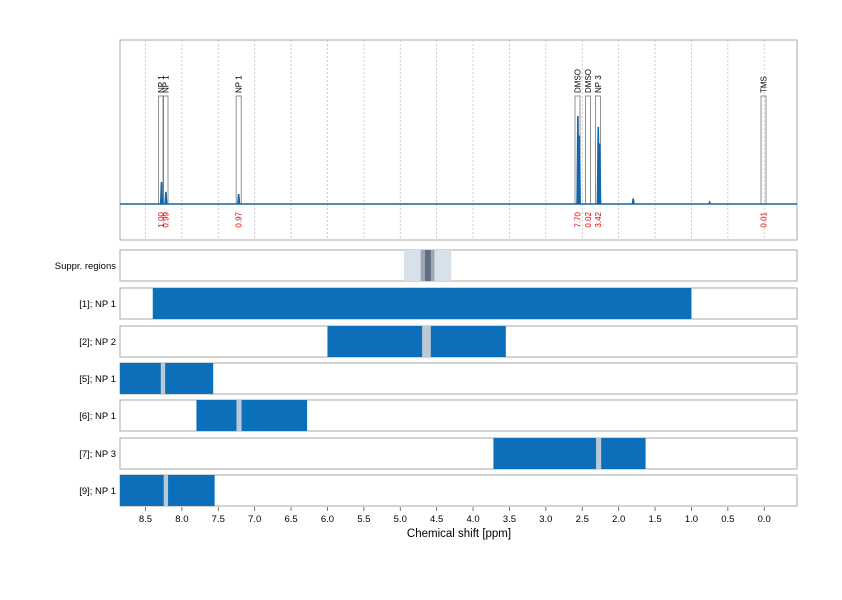 The width and height of the screenshot is (842, 600). What do you see at coordinates (97, 342) in the screenshot?
I see `region-row-label: [2]; NP 2` at bounding box center [97, 342].